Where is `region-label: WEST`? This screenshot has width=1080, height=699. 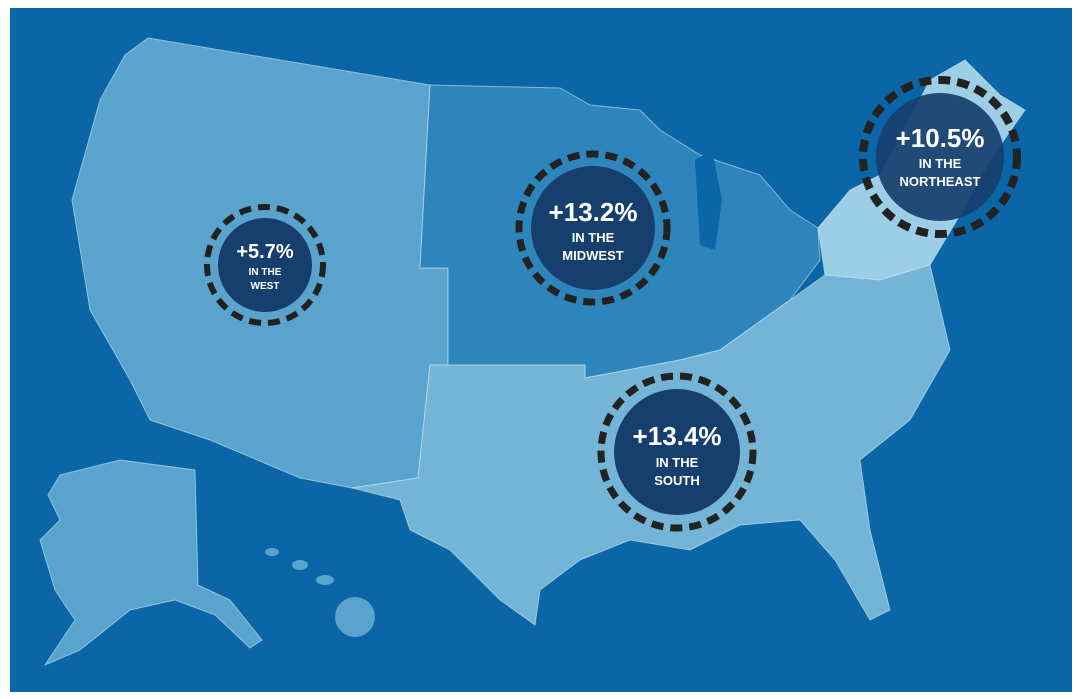 region-label: WEST is located at coordinates (265, 286).